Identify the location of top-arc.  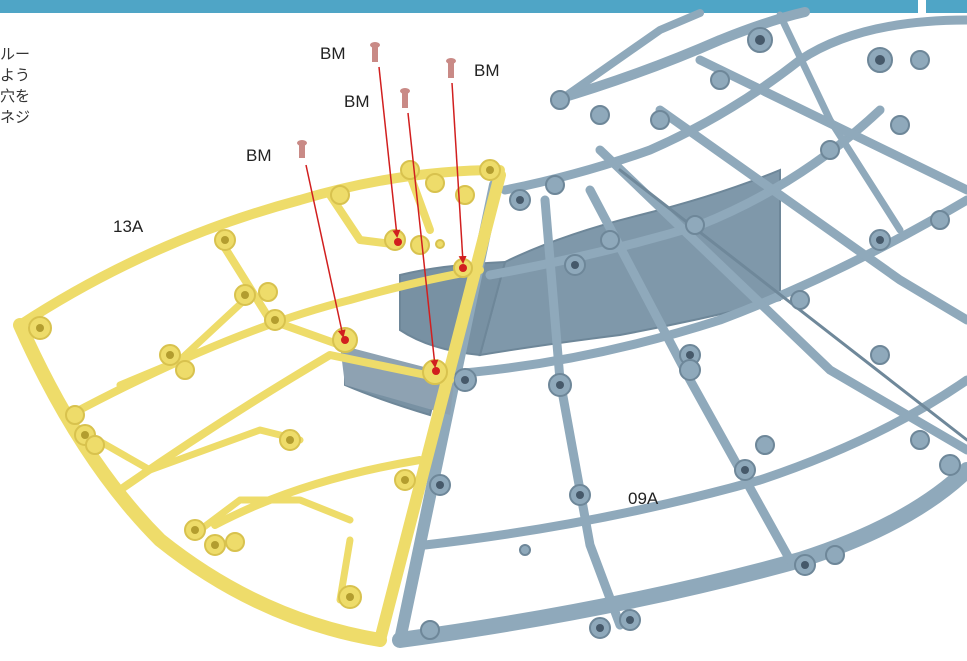
(680, 56).